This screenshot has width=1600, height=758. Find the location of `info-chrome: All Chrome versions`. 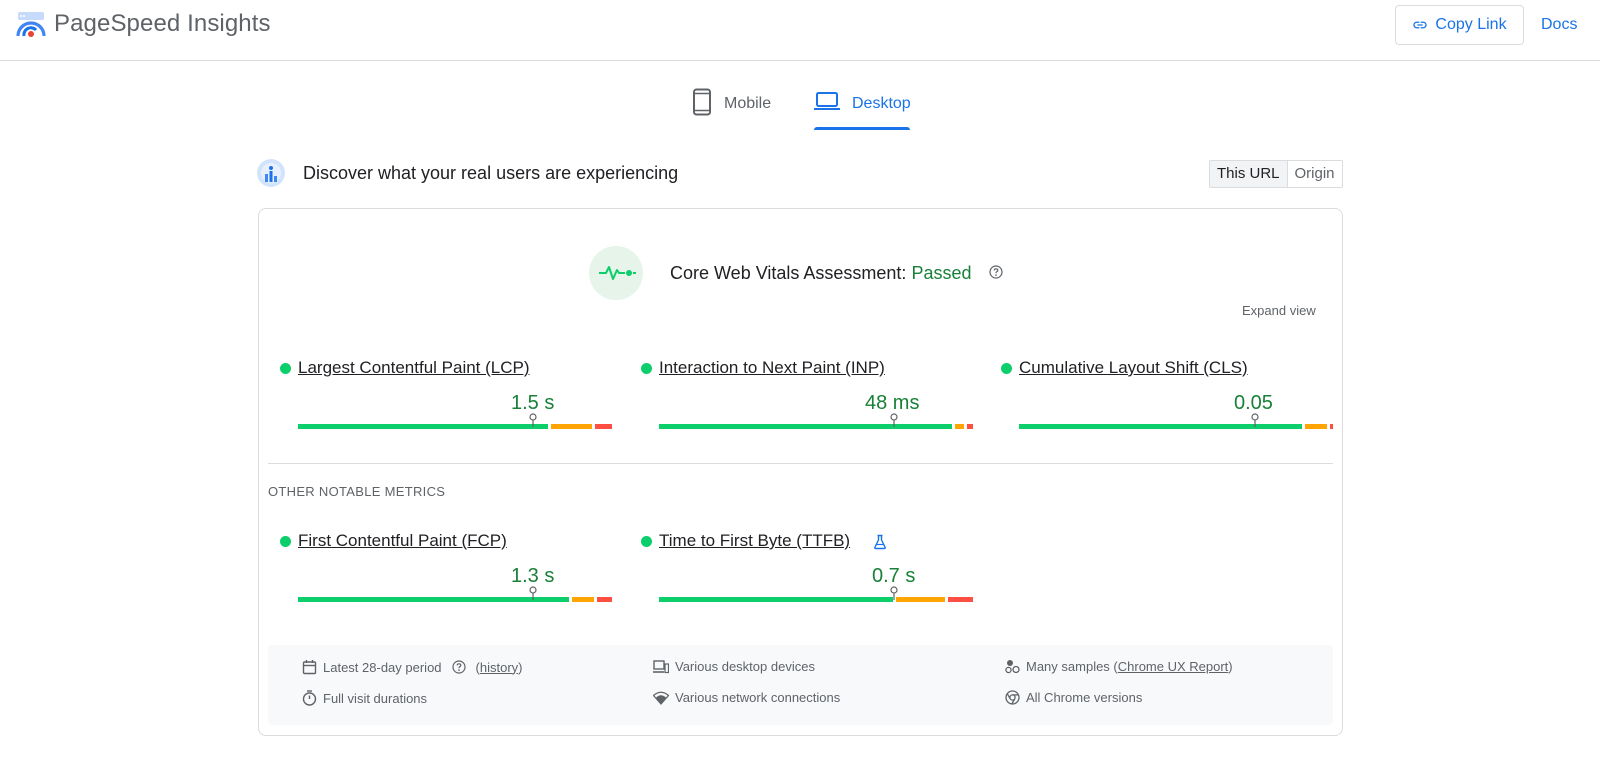

info-chrome: All Chrome versions is located at coordinates (1073, 697).